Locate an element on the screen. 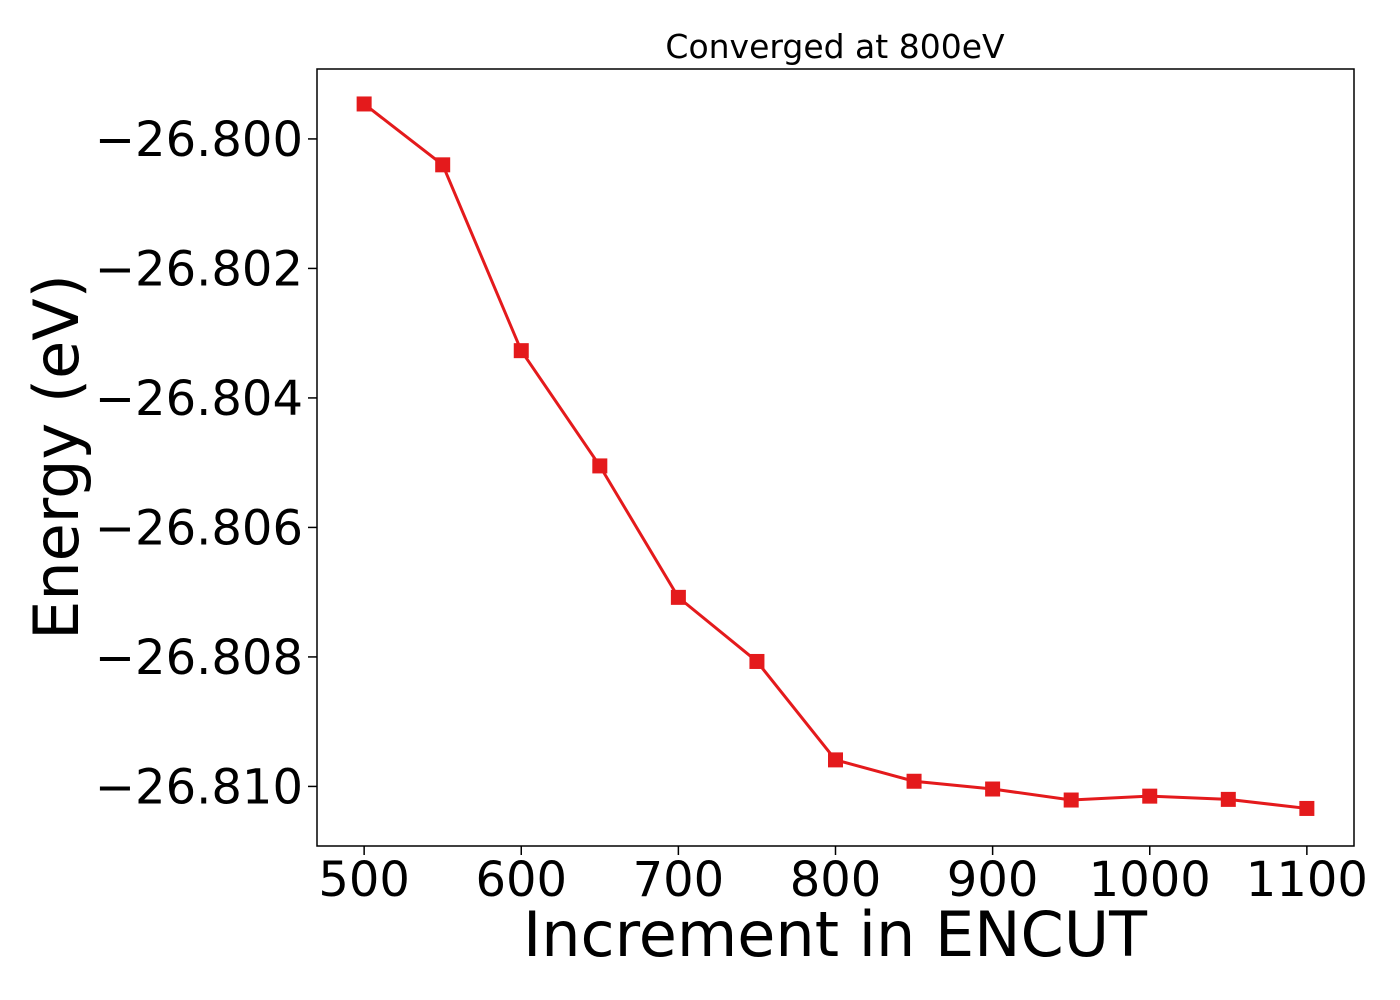  y-axis-title: Energy (eV) is located at coordinates (56, 457).